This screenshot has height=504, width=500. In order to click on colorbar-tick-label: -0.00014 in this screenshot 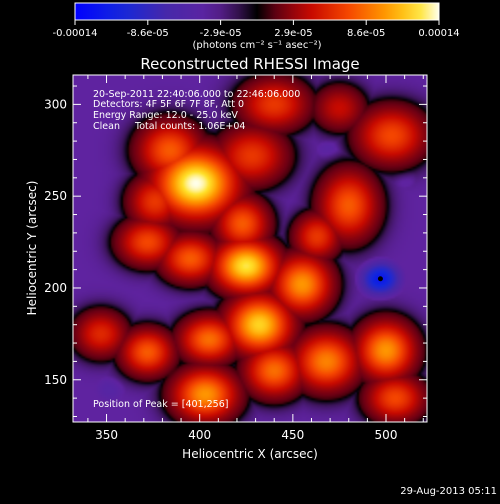, I will do `click(75, 33)`.